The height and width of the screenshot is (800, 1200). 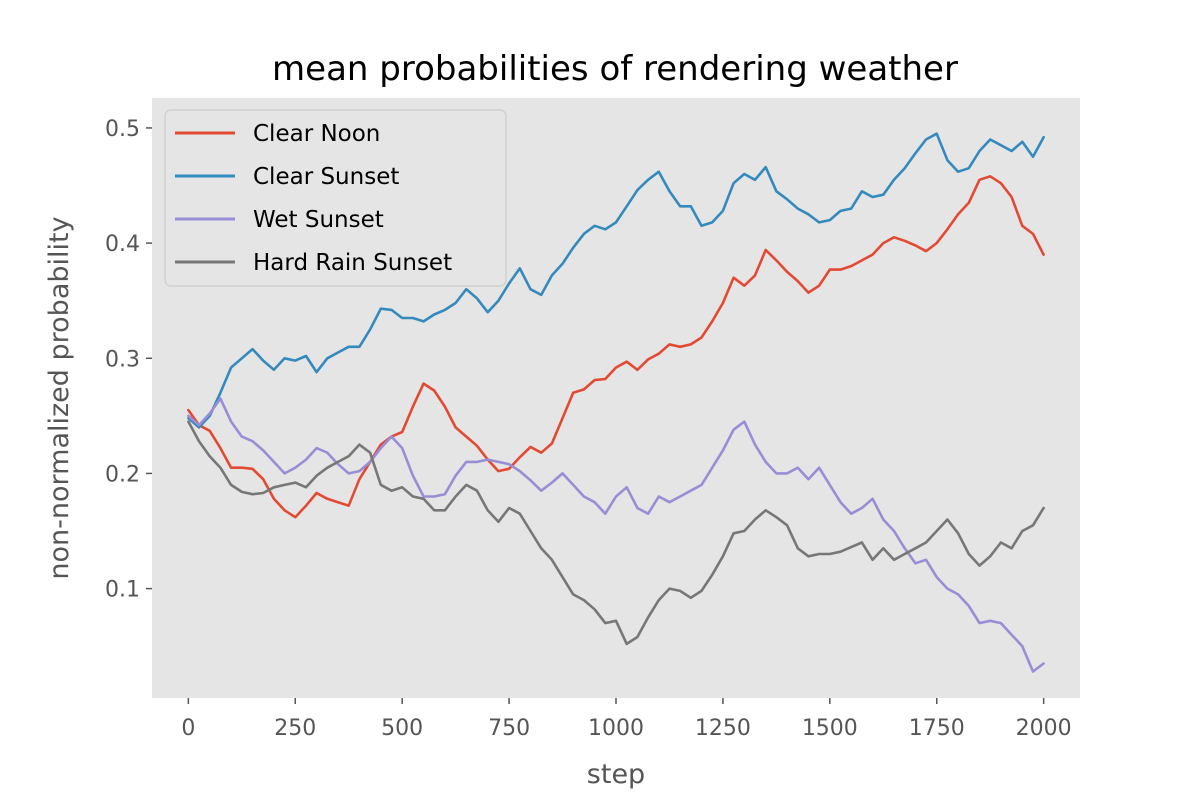 What do you see at coordinates (402, 728) in the screenshot?
I see `x-tick-label: 500` at bounding box center [402, 728].